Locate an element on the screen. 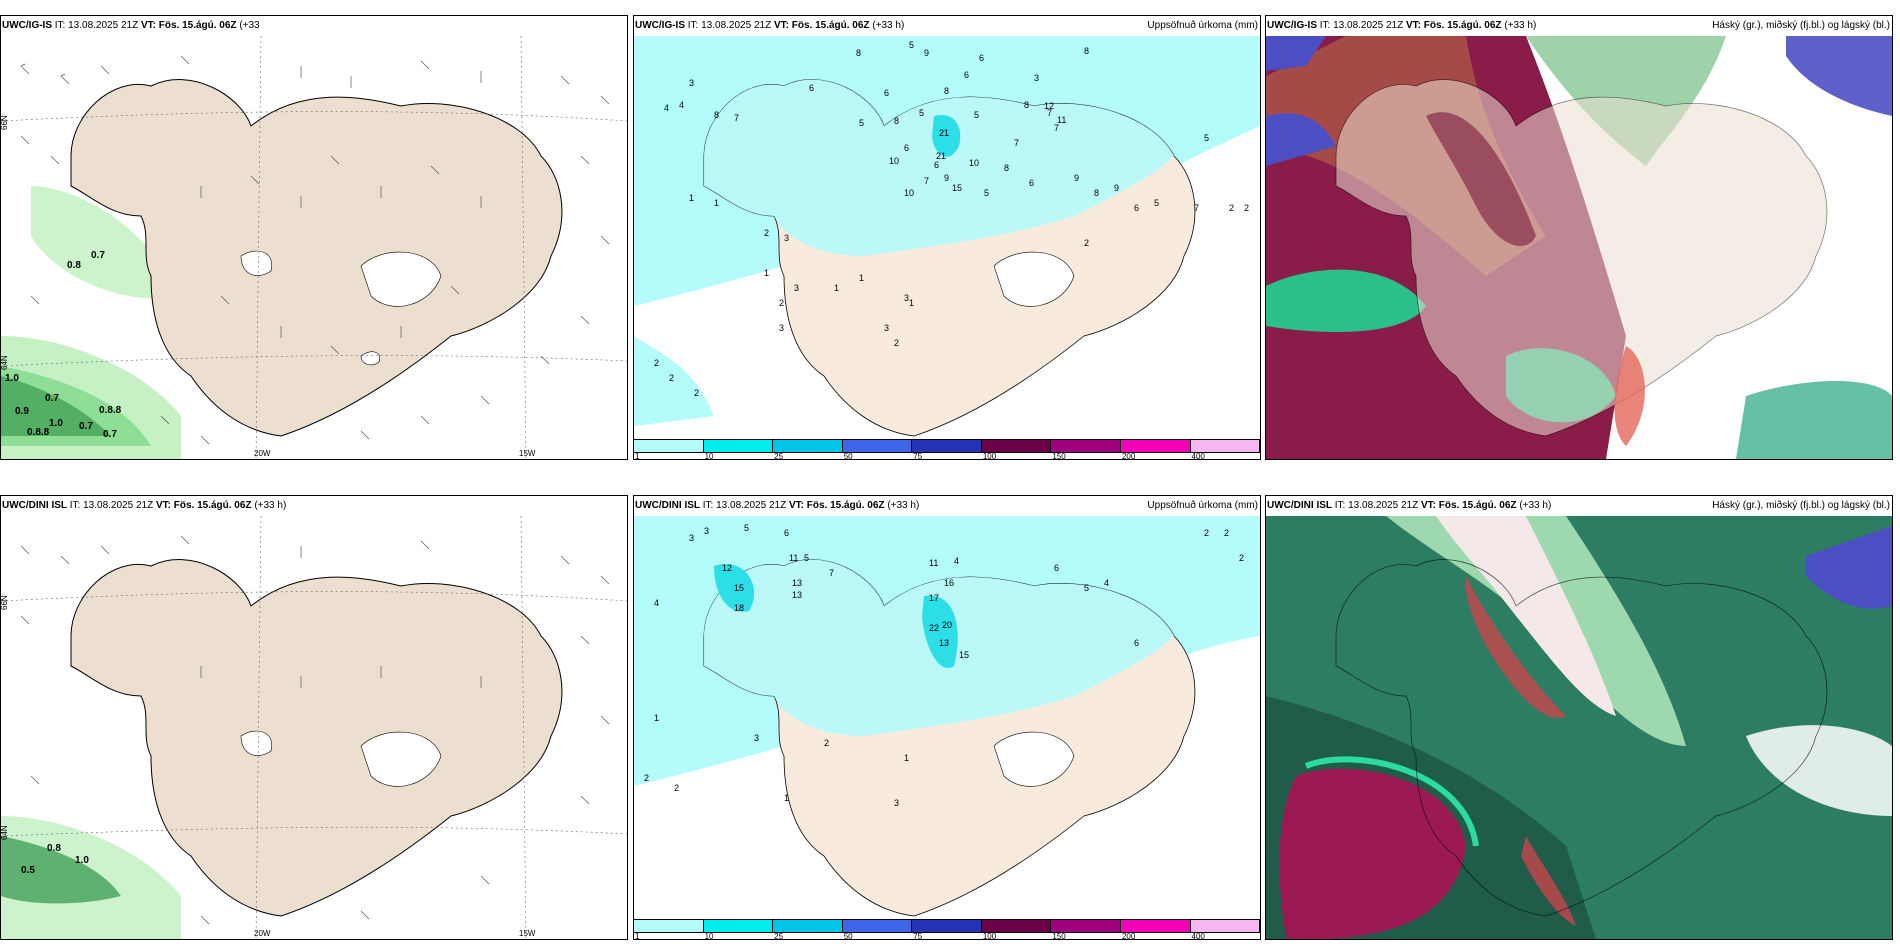 This screenshot has height=950, width=1900. svg-text: 18 is located at coordinates (739, 608).